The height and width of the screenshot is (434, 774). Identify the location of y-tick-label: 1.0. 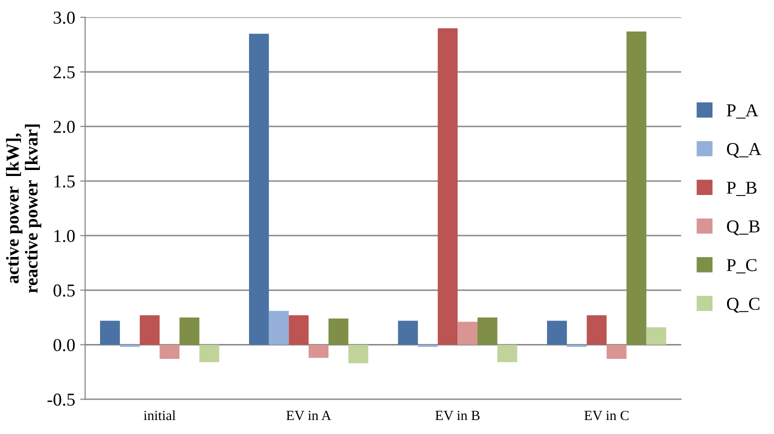
(64, 236).